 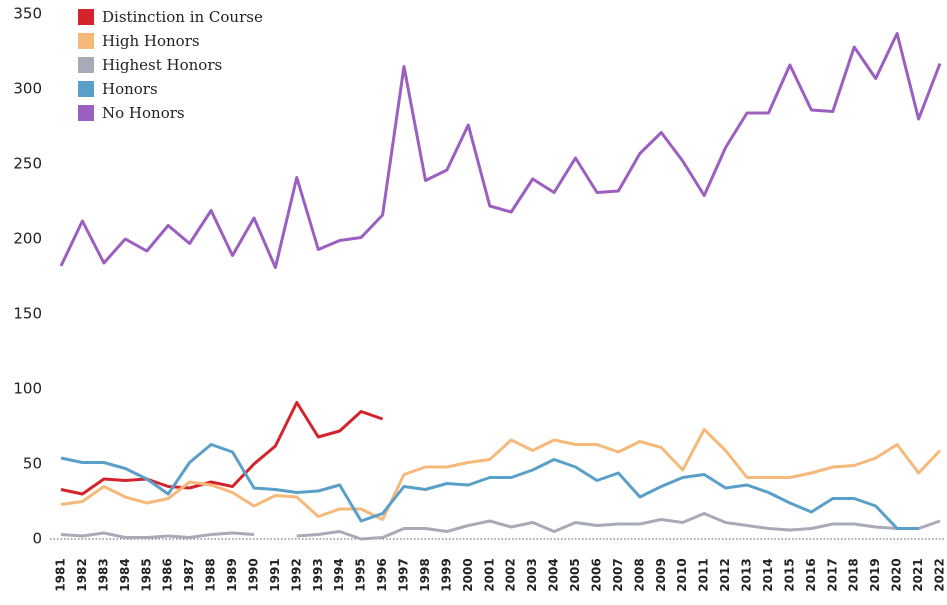 I want to click on x-tick-label: 2017, so click(x=832, y=574).